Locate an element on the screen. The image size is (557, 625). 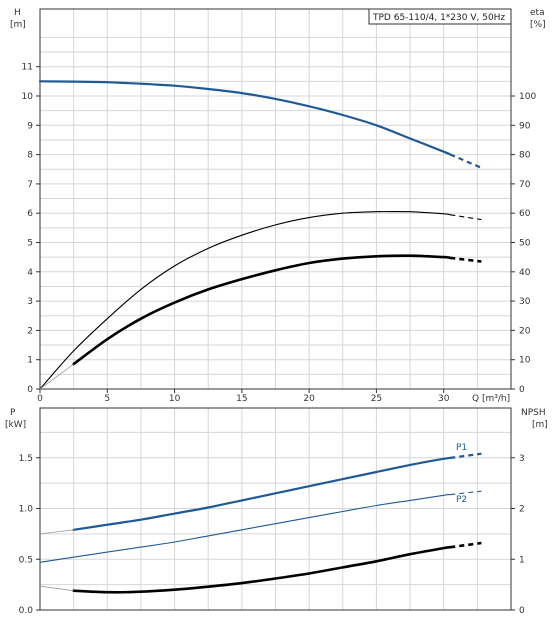
eta-tick-label: 80 is located at coordinates (525, 156).